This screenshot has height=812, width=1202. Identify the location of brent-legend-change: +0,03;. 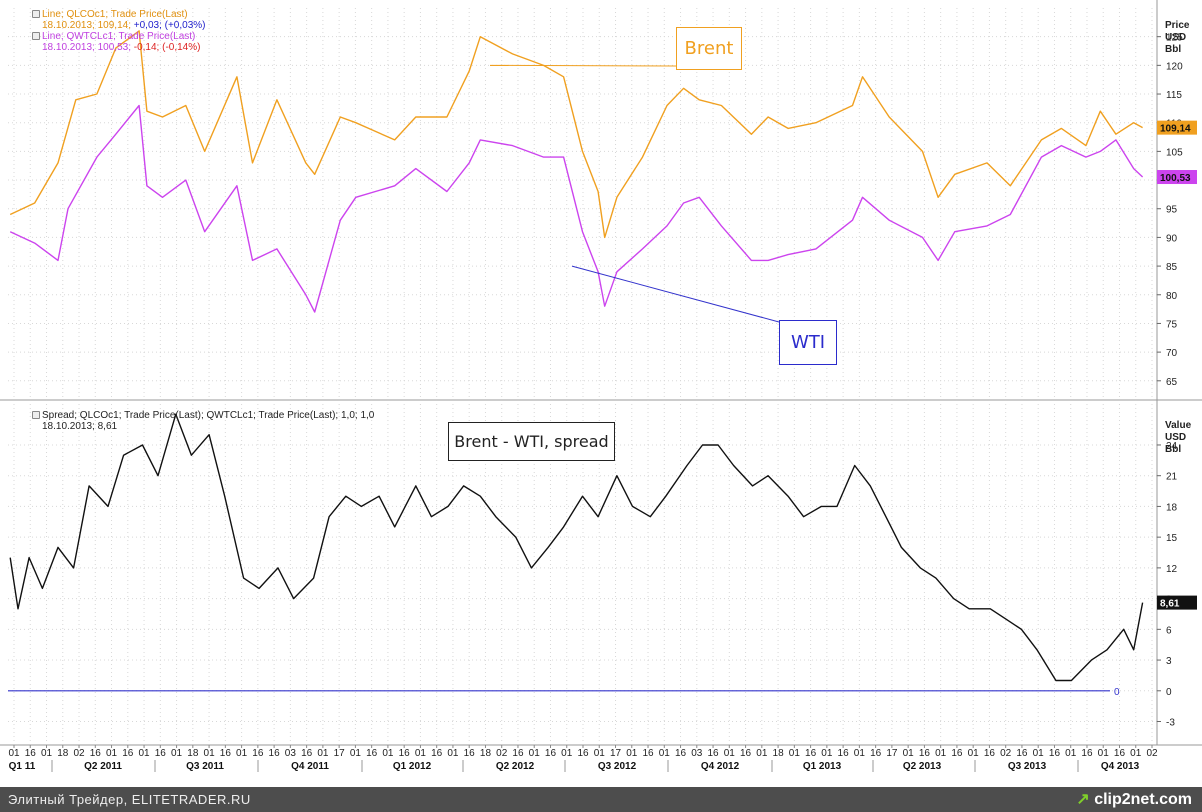
(147, 25).